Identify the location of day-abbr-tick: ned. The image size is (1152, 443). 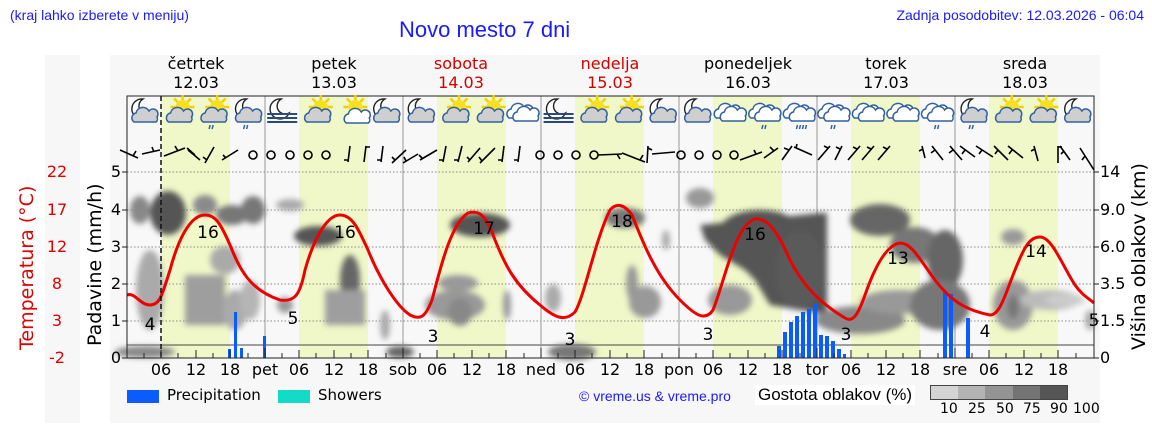
(541, 369).